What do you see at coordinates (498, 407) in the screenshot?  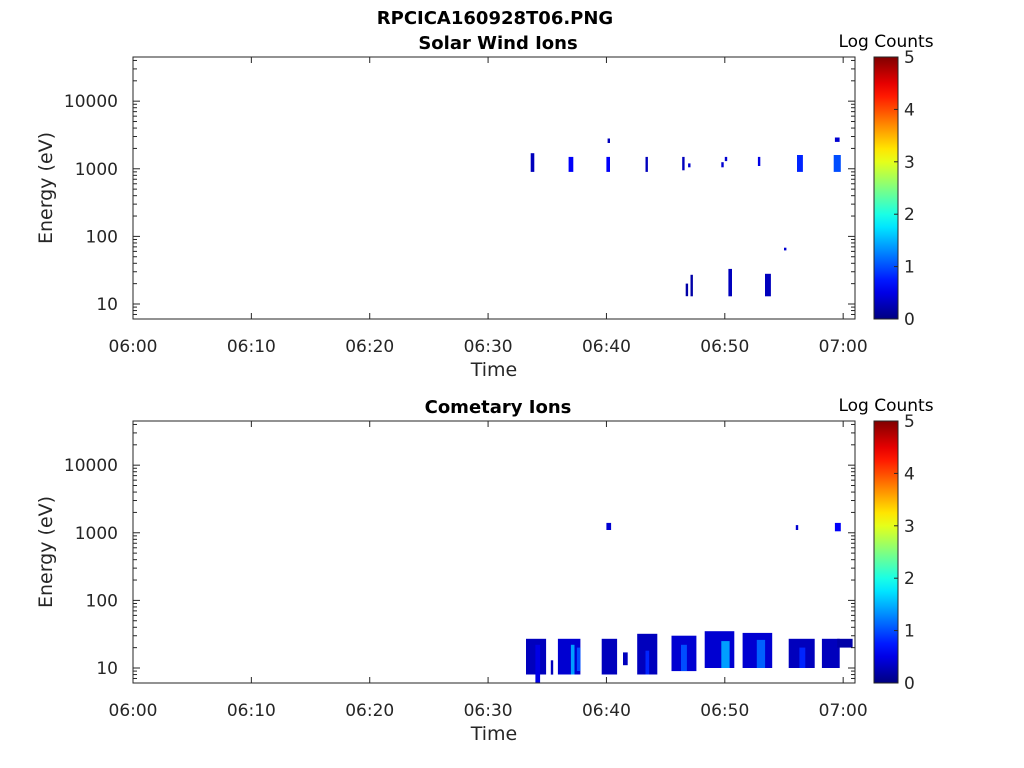 I see `panel-title: Cometary Ions` at bounding box center [498, 407].